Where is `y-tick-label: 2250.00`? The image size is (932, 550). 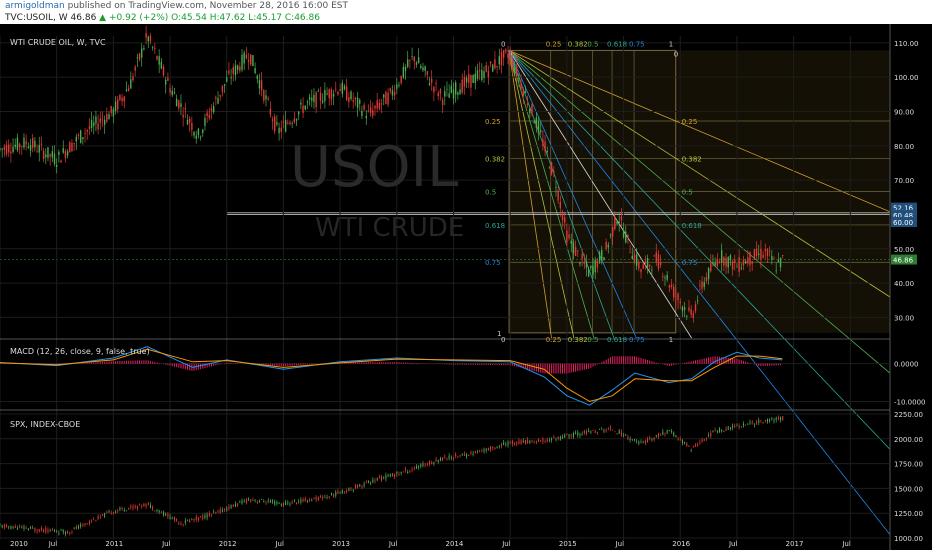 y-tick-label: 2250.00 is located at coordinates (908, 415).